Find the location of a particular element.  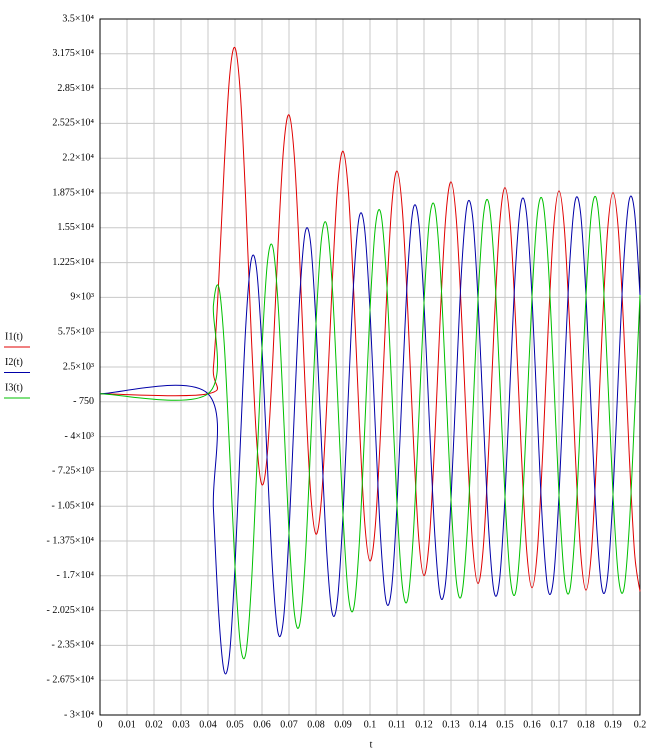

y-tick-label: - 2.35×10⁴ is located at coordinates (73, 645).